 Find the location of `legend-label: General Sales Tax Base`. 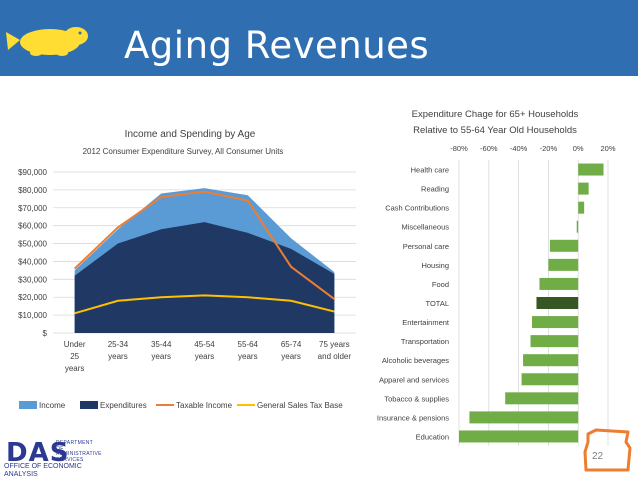

legend-label: General Sales Tax Base is located at coordinates (300, 405).